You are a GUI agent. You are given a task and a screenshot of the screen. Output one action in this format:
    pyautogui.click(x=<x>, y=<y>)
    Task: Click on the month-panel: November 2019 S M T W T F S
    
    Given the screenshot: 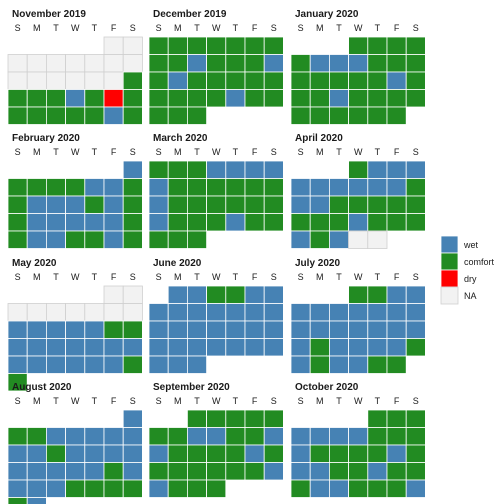 What is the action you would take?
    pyautogui.click(x=75, y=67)
    